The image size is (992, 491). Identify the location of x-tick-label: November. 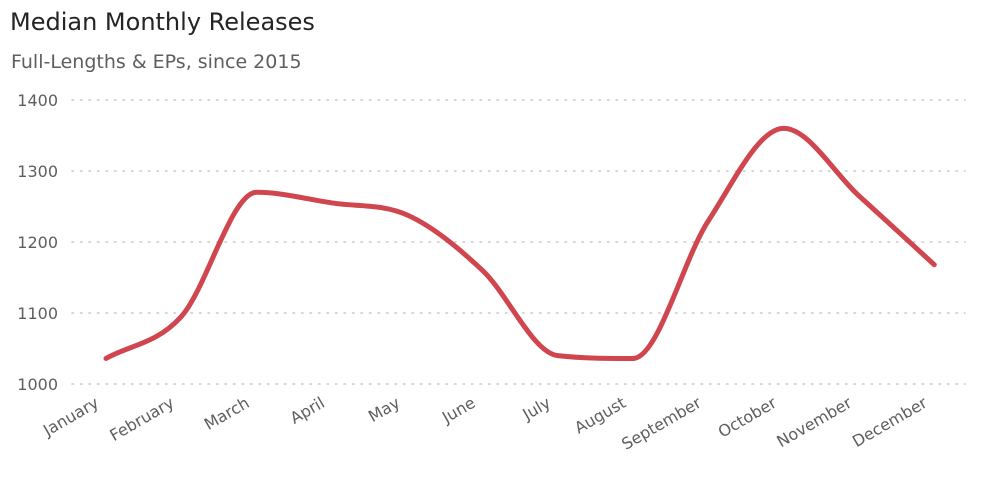
(814, 422).